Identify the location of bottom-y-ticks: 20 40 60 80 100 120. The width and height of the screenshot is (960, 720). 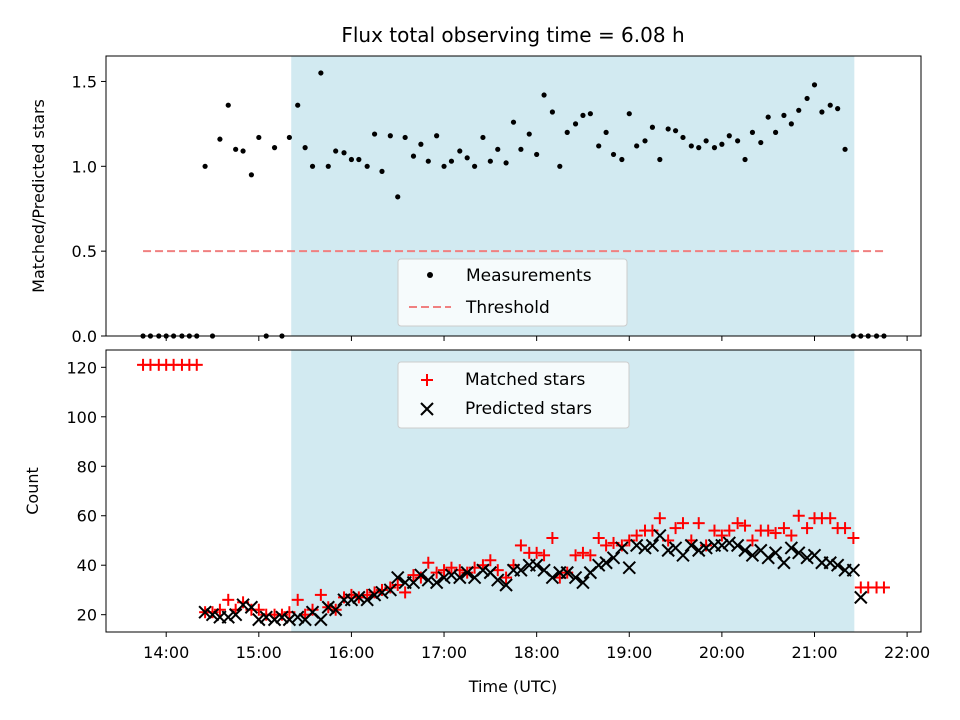
(86, 491).